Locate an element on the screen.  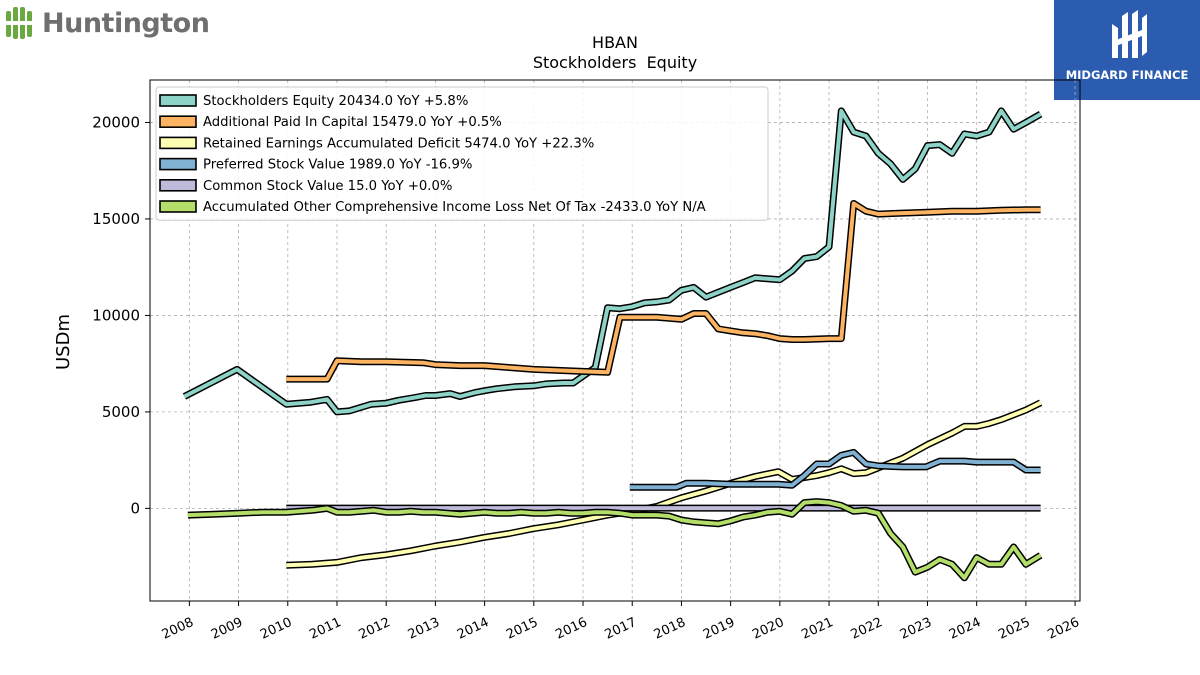
y-tick-label: 5000 is located at coordinates (121, 412).